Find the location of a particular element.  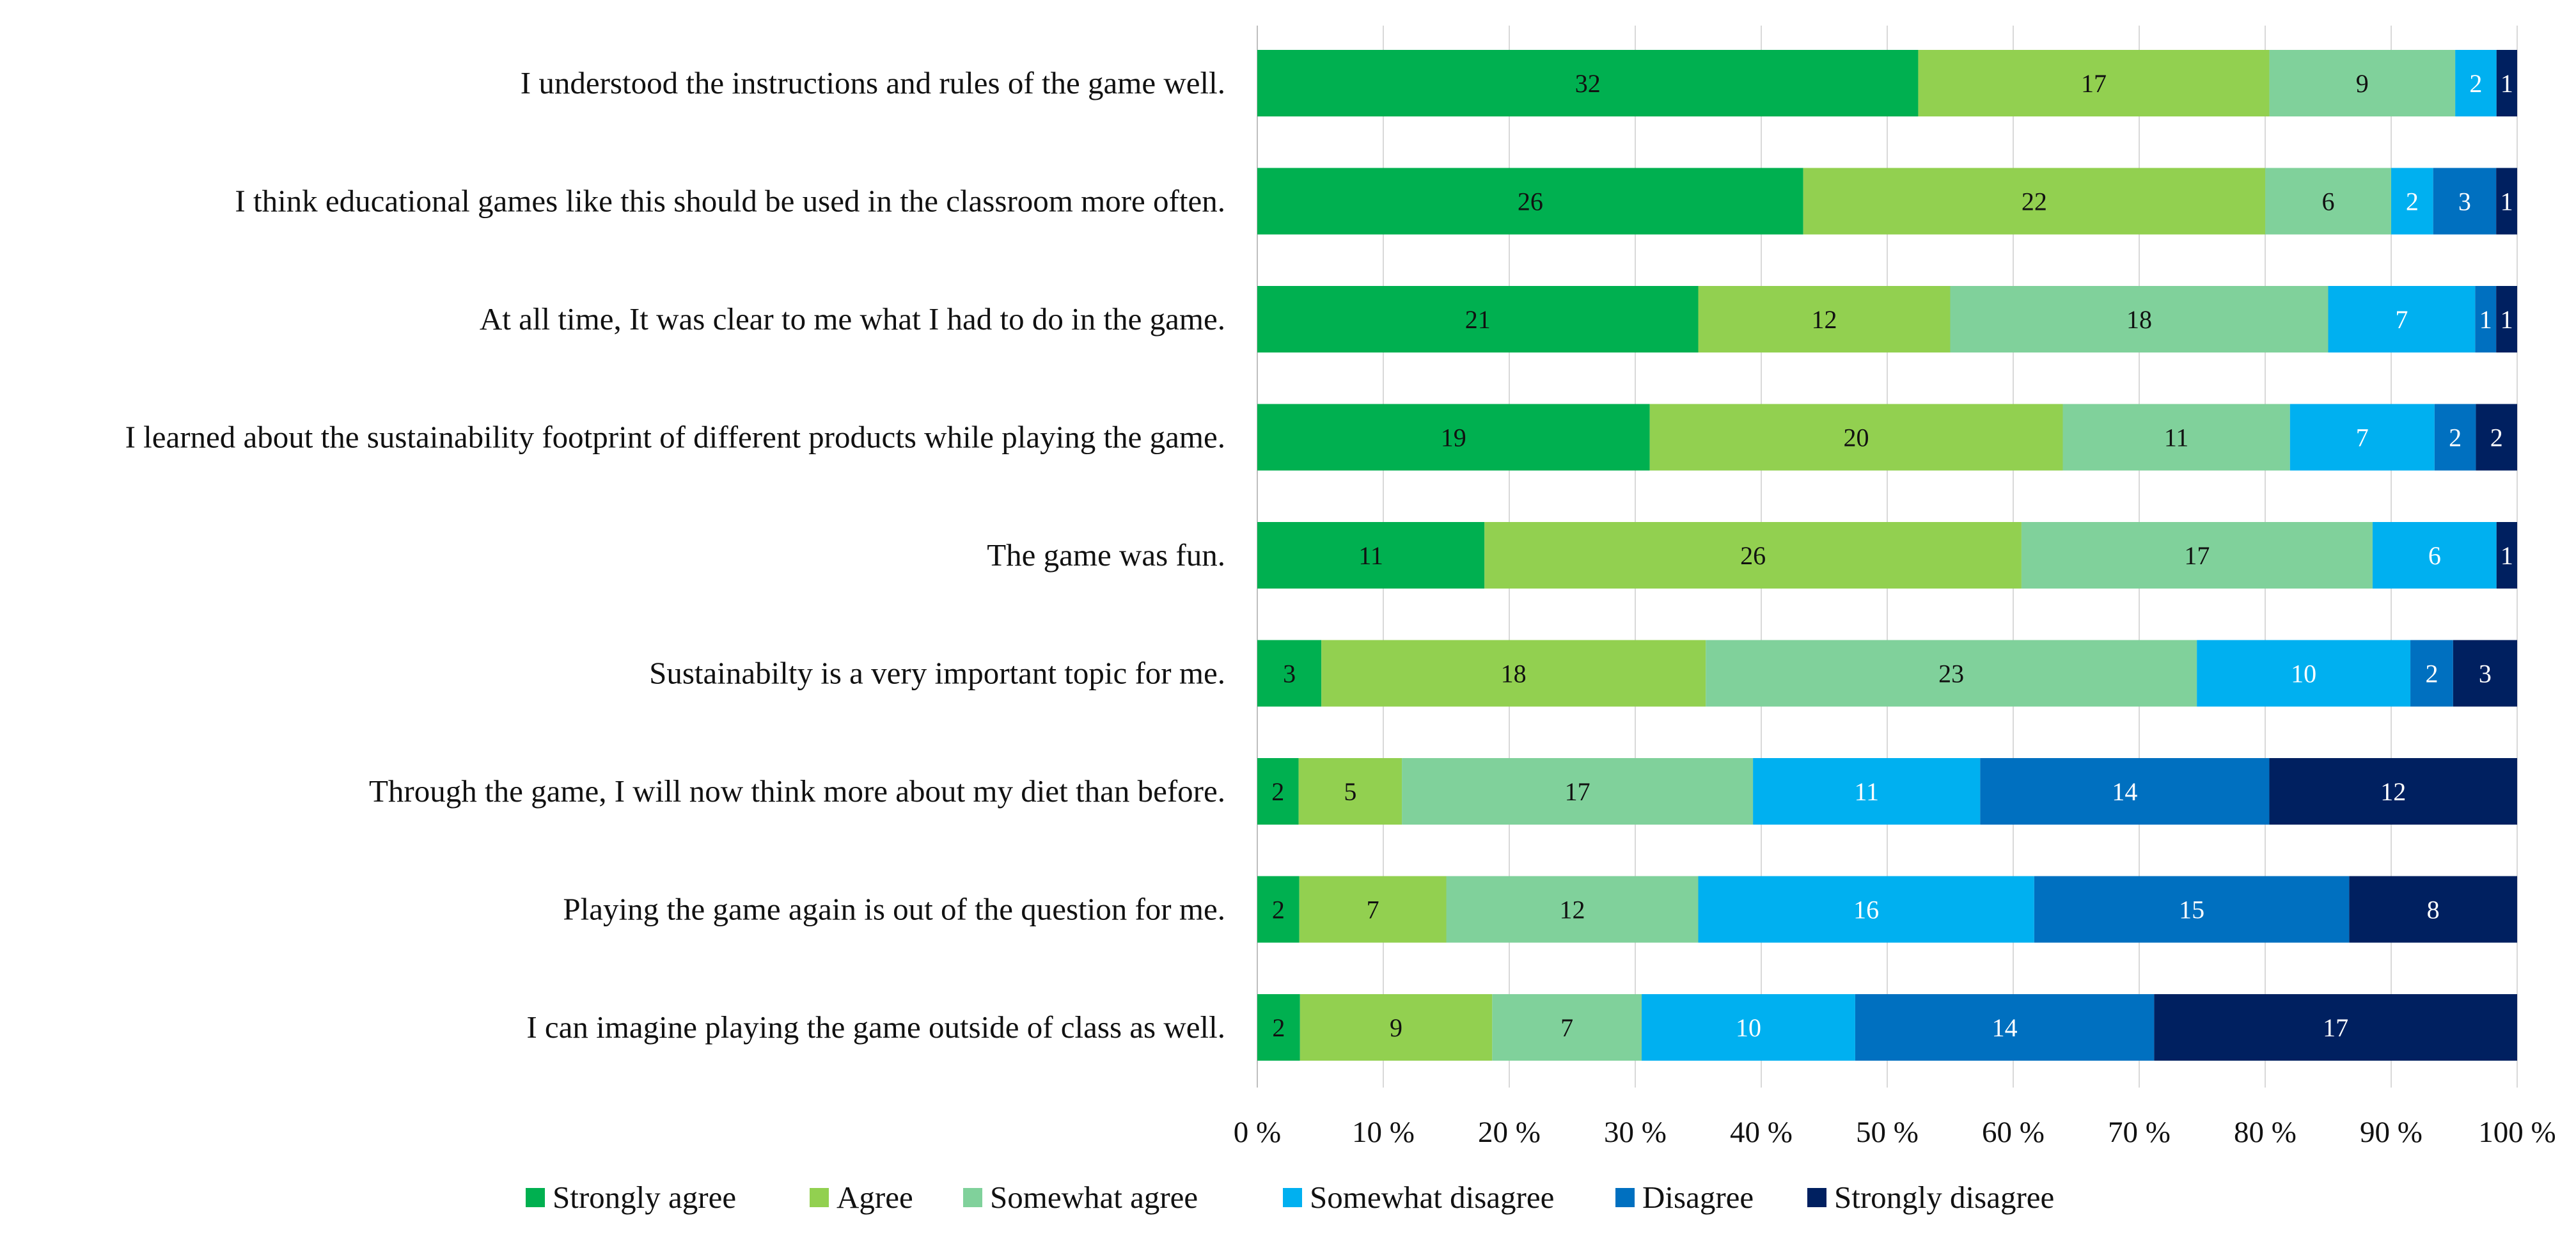

data-label: 23 is located at coordinates (1951, 674).